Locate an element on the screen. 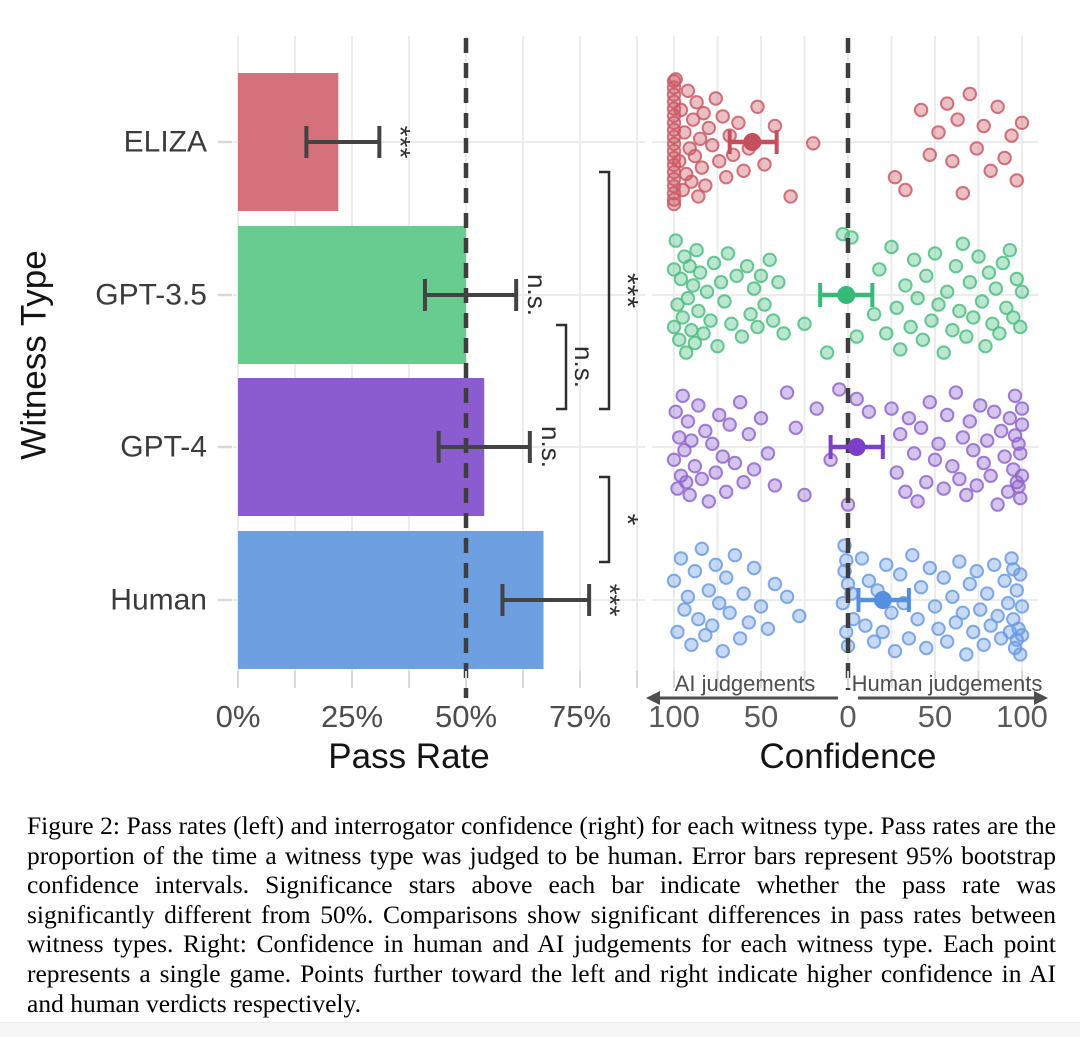  x-axis-title-confidence: Confidence is located at coordinates (847, 756).